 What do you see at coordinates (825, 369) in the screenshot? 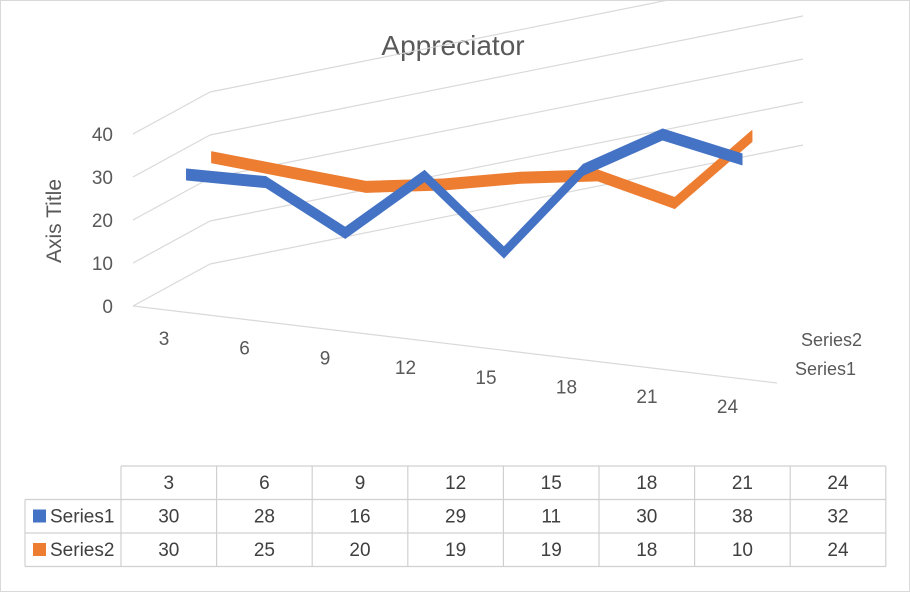
I see `depth-axis-label: Series1` at bounding box center [825, 369].